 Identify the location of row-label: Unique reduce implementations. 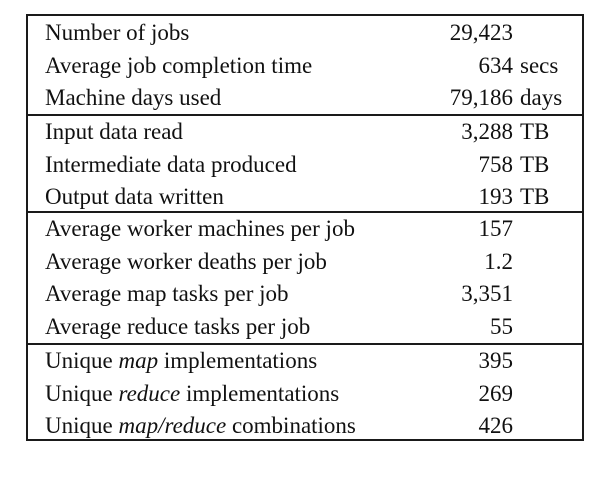
(192, 394).